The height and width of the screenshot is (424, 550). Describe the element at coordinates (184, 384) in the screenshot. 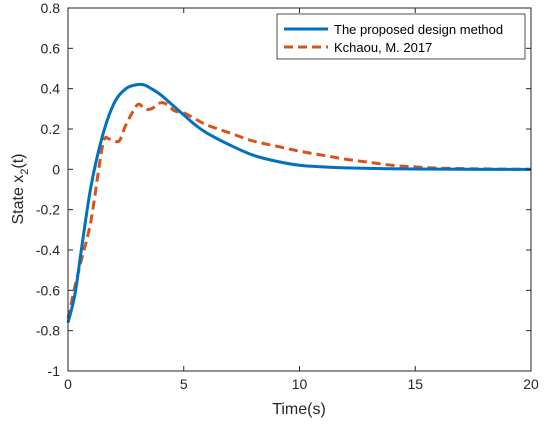

I see `x-tick-label-1: 5` at that location.